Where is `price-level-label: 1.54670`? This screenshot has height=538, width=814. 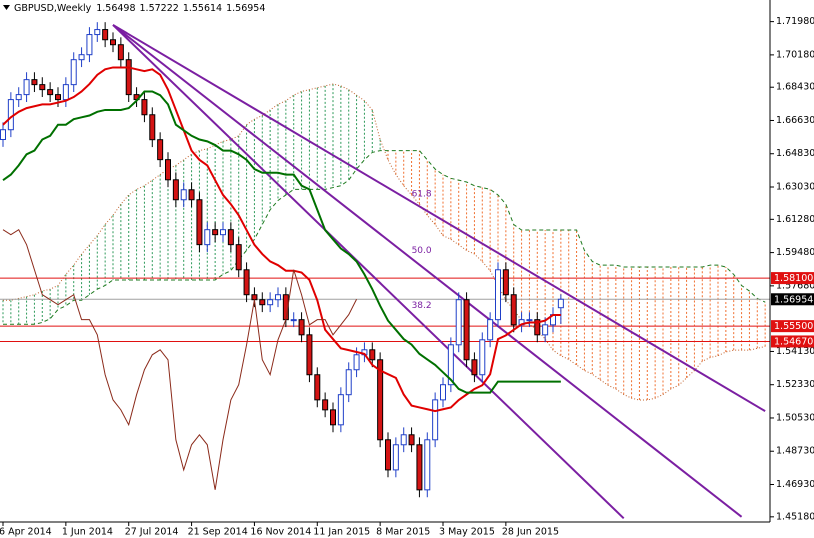
price-level-label: 1.54670 is located at coordinates (793, 341).